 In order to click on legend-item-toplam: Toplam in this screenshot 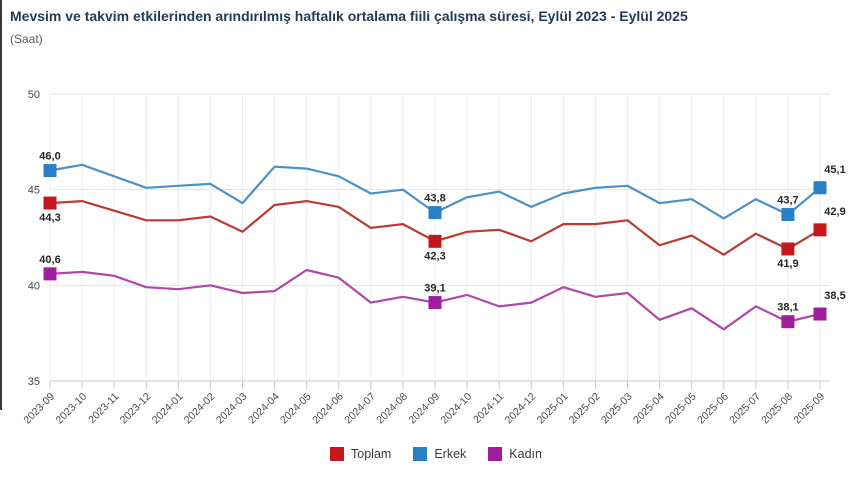, I will do `click(360, 454)`.